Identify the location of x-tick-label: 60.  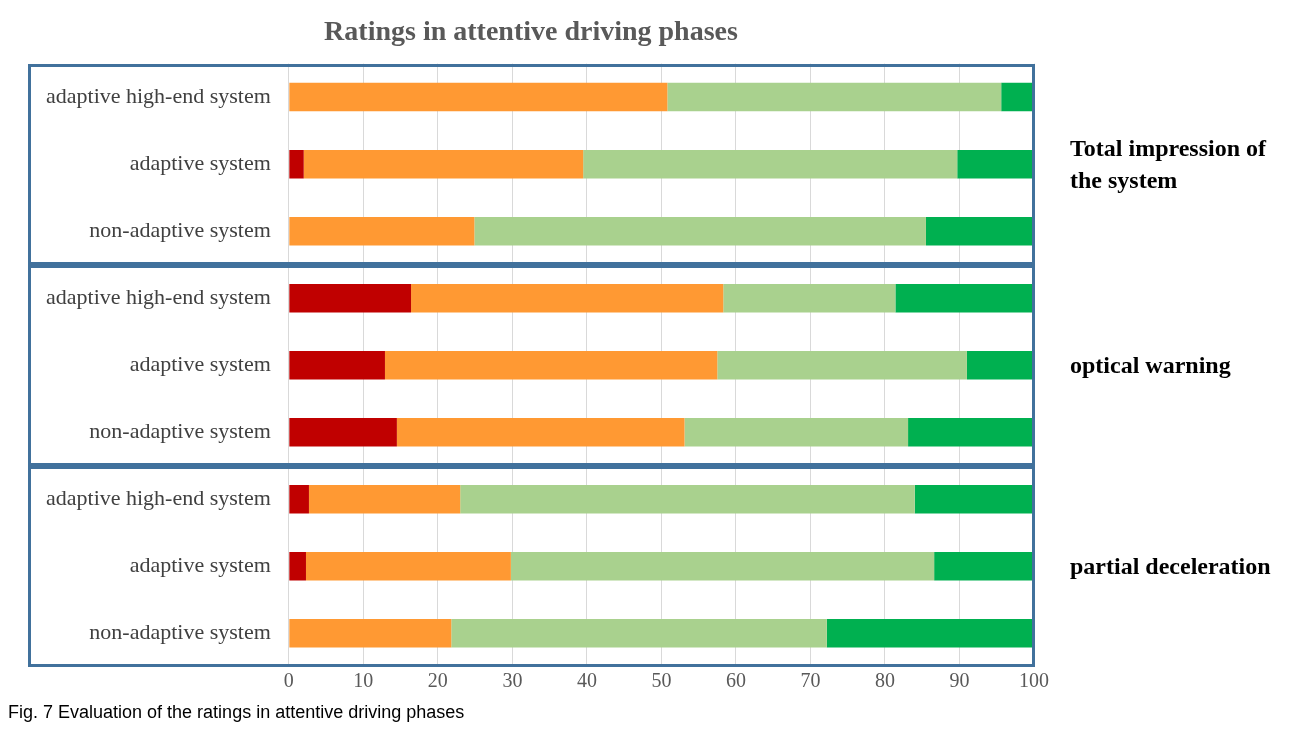
(735, 680).